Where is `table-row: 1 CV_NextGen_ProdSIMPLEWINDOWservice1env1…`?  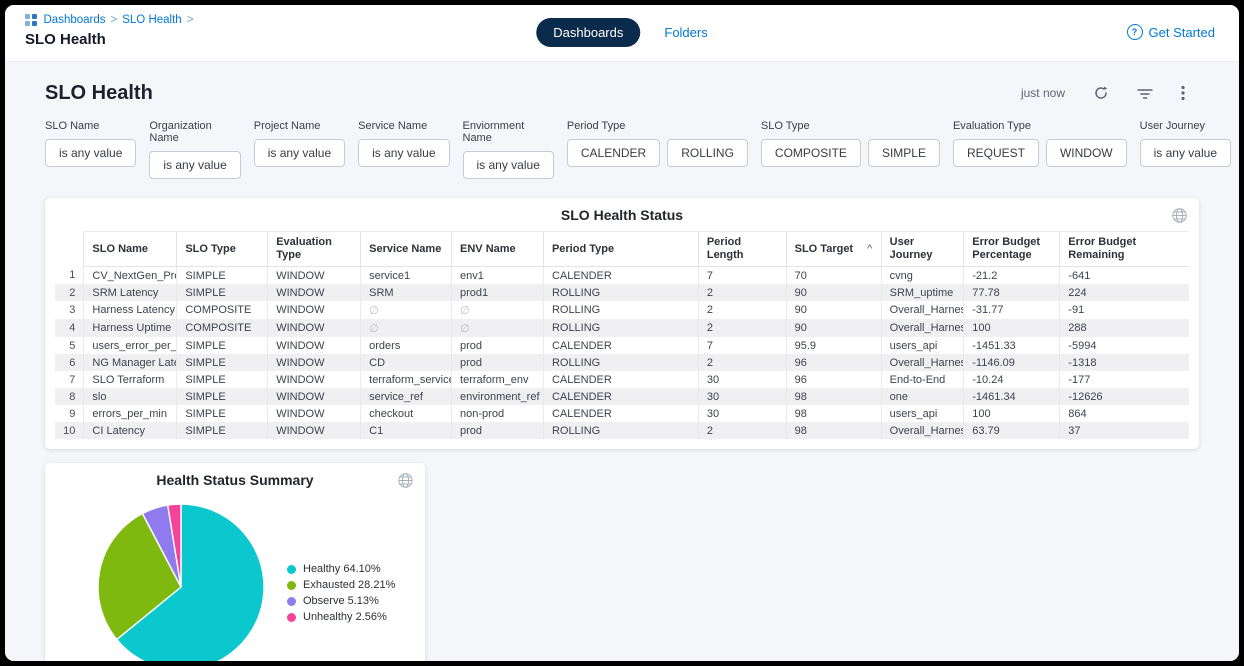 table-row: 1 CV_NextGen_ProdSIMPLEWINDOWservice1env1… is located at coordinates (622, 275).